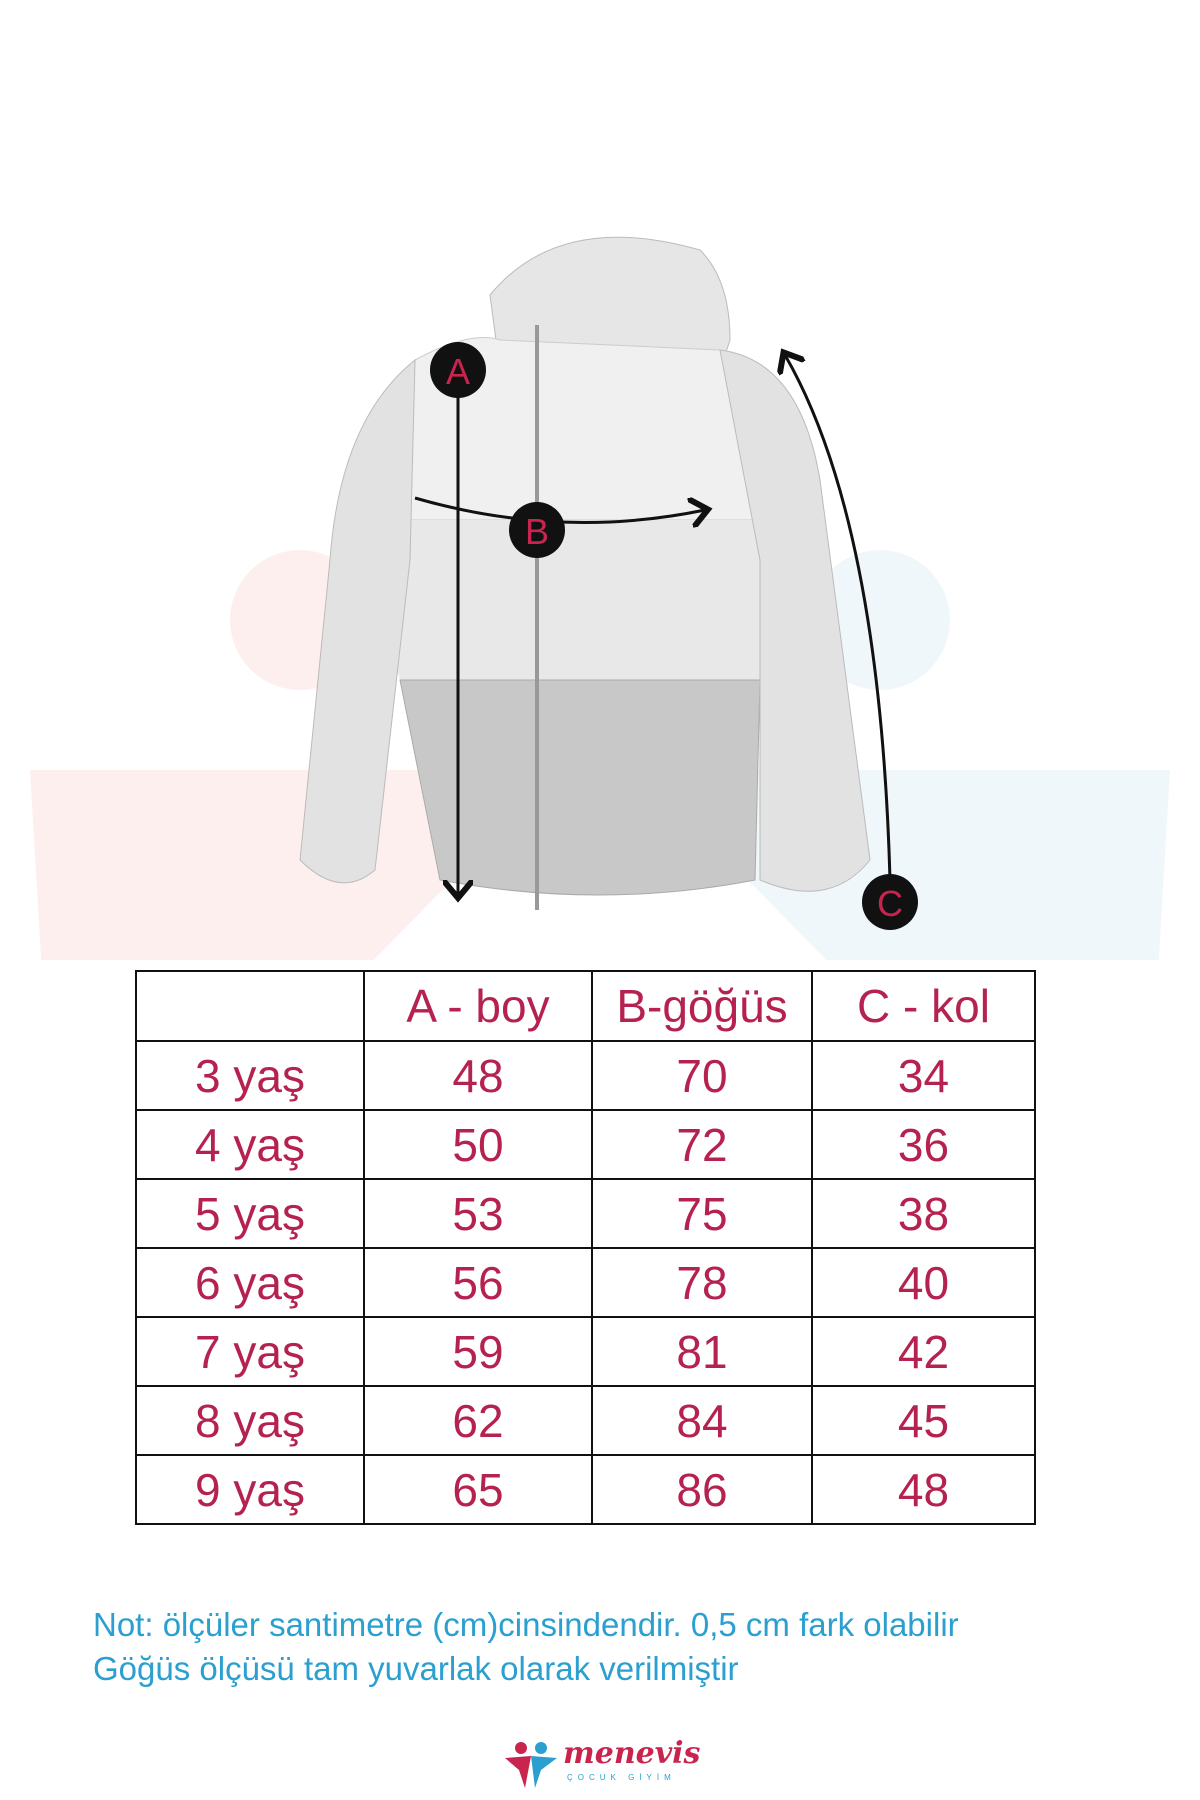 The image size is (1200, 1800). I want to click on svg-text: C, so click(890, 903).